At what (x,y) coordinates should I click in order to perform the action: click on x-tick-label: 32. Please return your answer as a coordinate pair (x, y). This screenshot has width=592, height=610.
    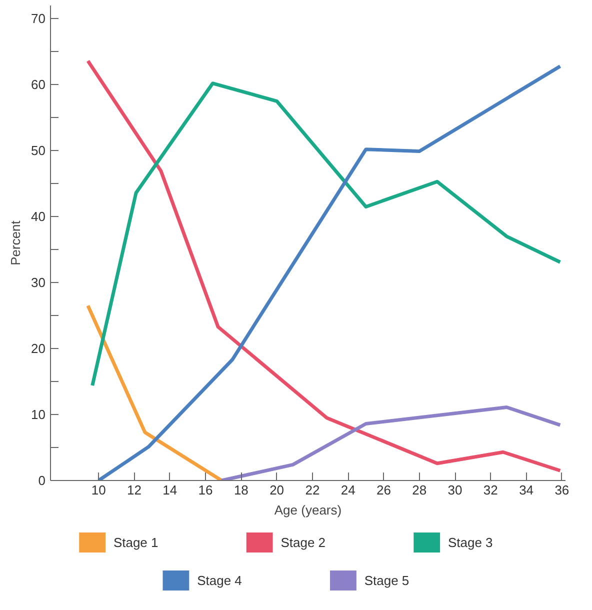
    Looking at the image, I should click on (490, 490).